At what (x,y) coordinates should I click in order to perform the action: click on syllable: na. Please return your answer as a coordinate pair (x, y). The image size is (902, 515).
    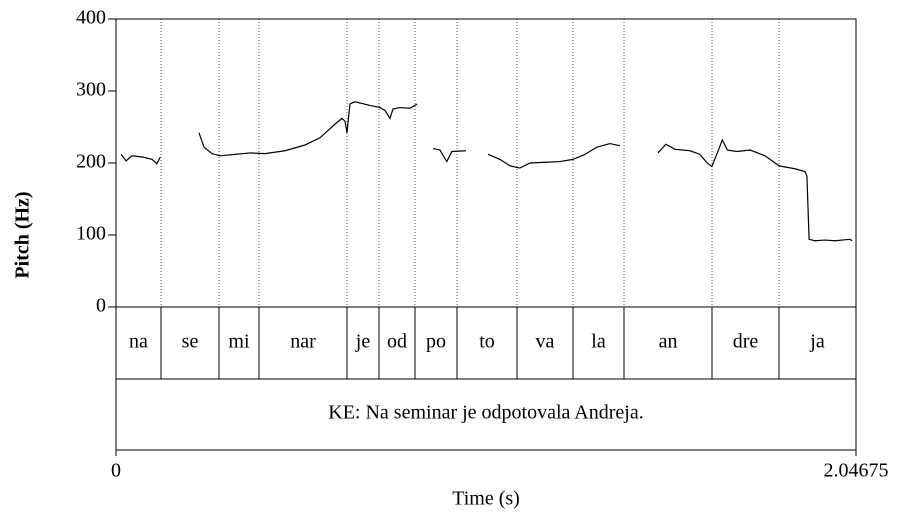
    Looking at the image, I should click on (138, 342).